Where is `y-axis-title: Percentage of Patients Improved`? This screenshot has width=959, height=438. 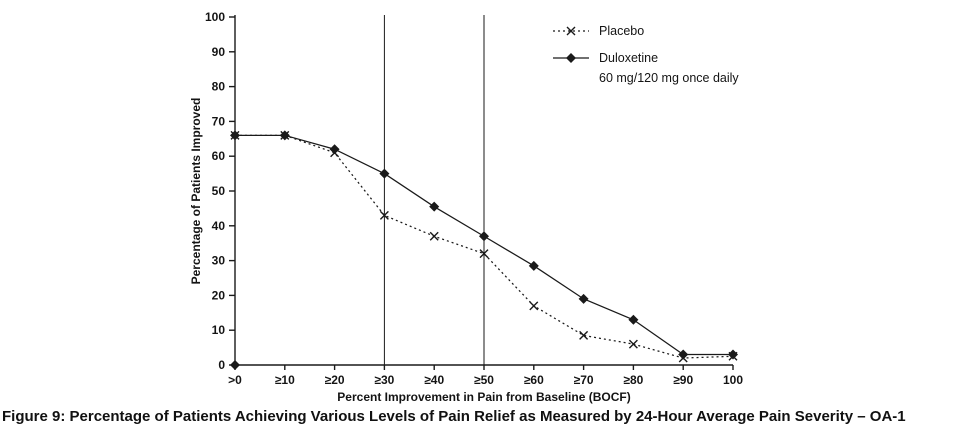
y-axis-title: Percentage of Patients Improved is located at coordinates (196, 191).